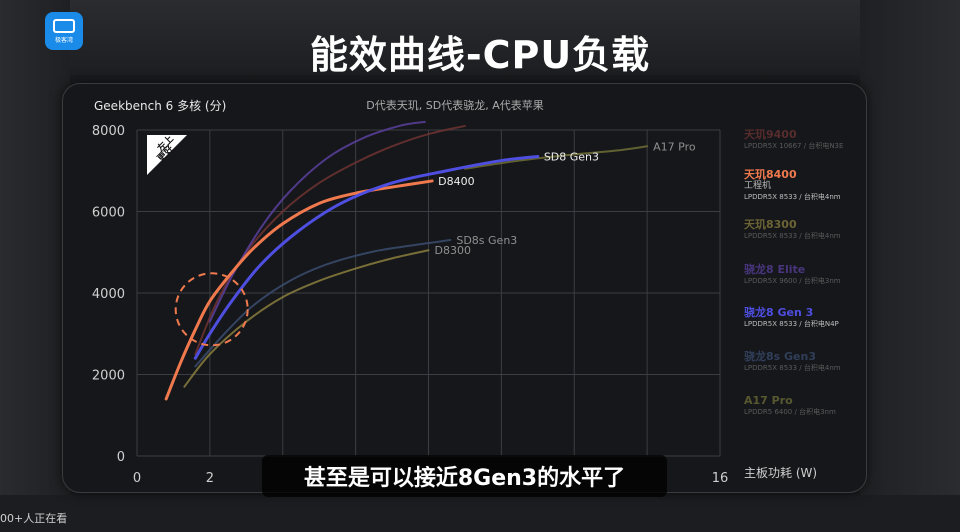 This screenshot has width=960, height=532. What do you see at coordinates (167, 155) in the screenshot?
I see `better-corner-badge: 左上 更好` at bounding box center [167, 155].